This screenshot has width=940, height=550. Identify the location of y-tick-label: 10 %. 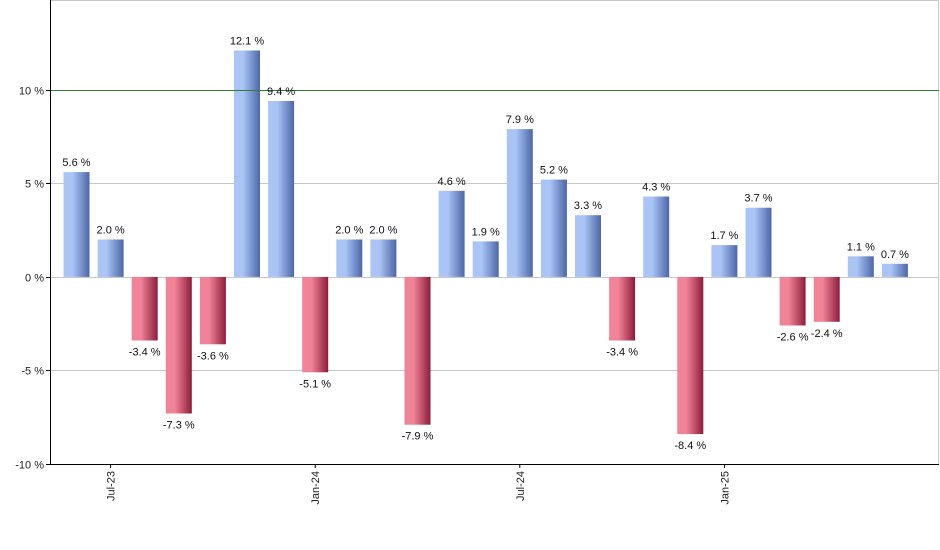
(31, 92).